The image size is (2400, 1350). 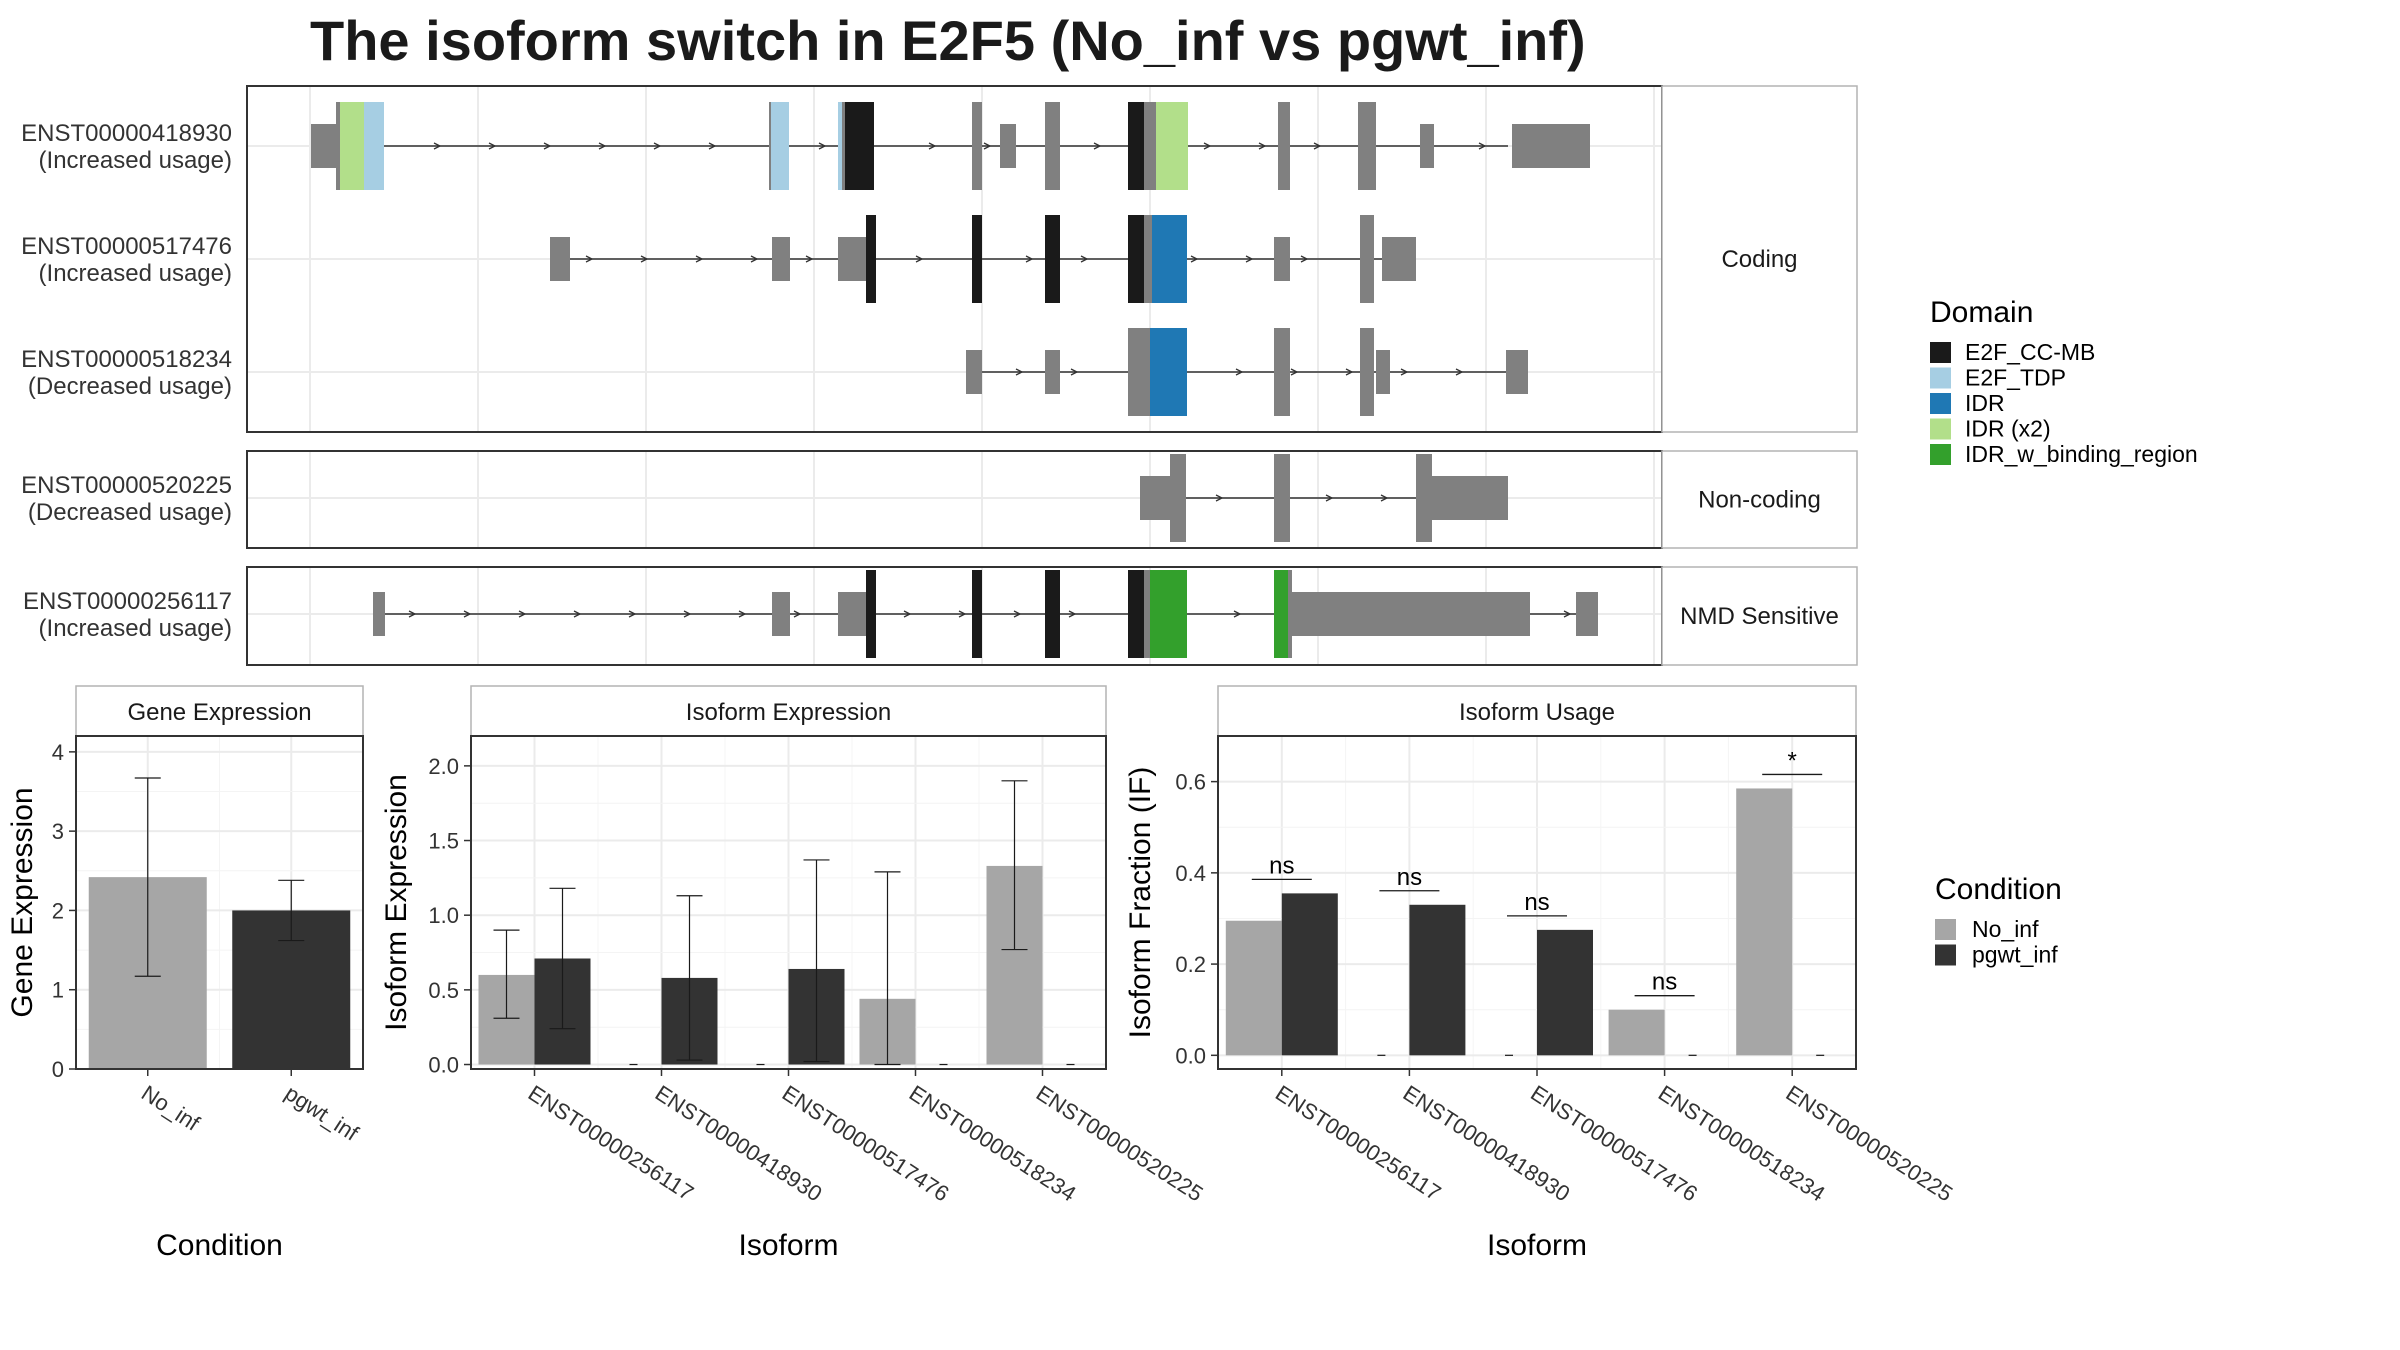 What do you see at coordinates (126, 359) in the screenshot?
I see `transcript-id-label: ENST00000518234` at bounding box center [126, 359].